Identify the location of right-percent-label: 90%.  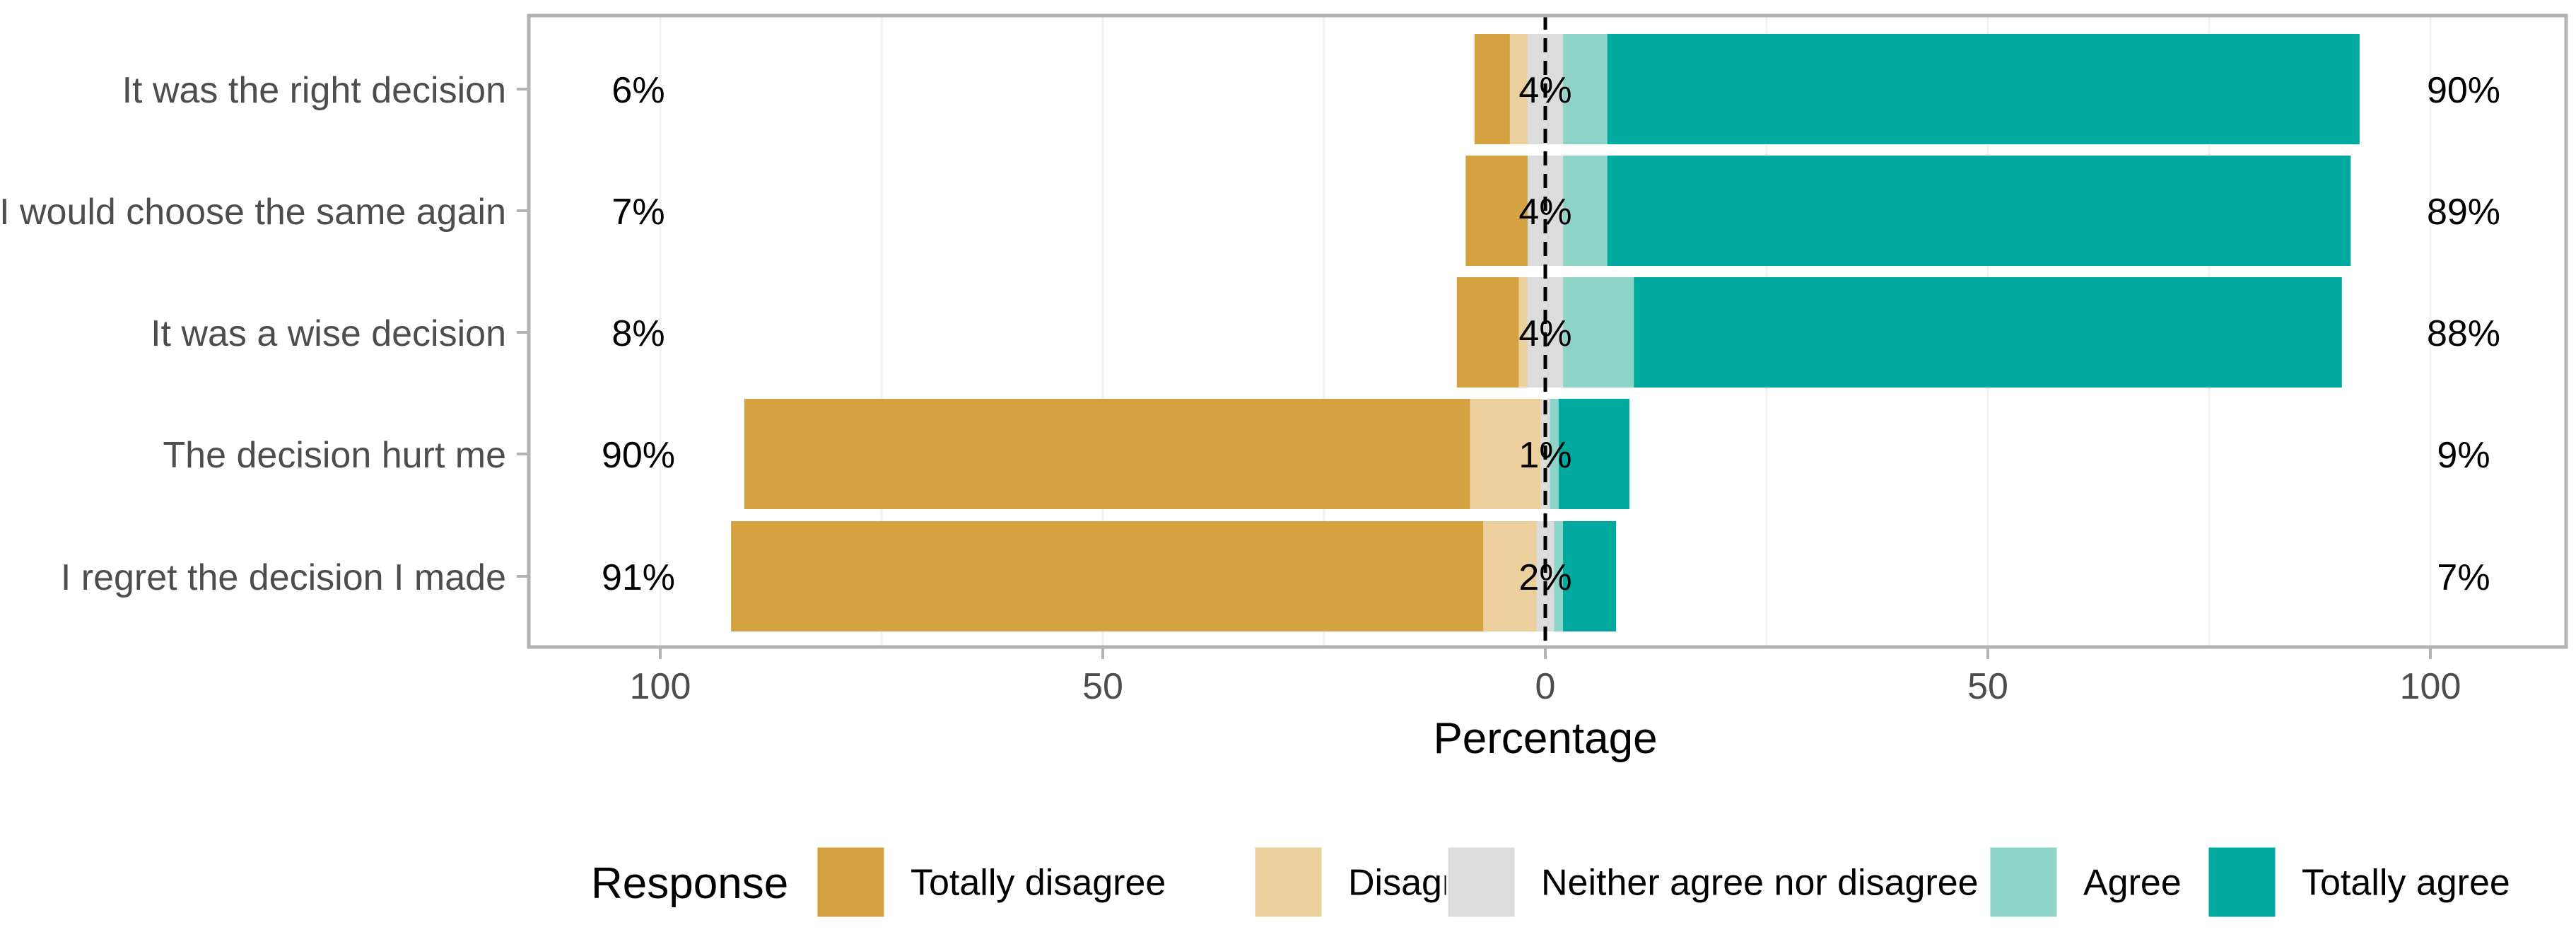
(2464, 90).